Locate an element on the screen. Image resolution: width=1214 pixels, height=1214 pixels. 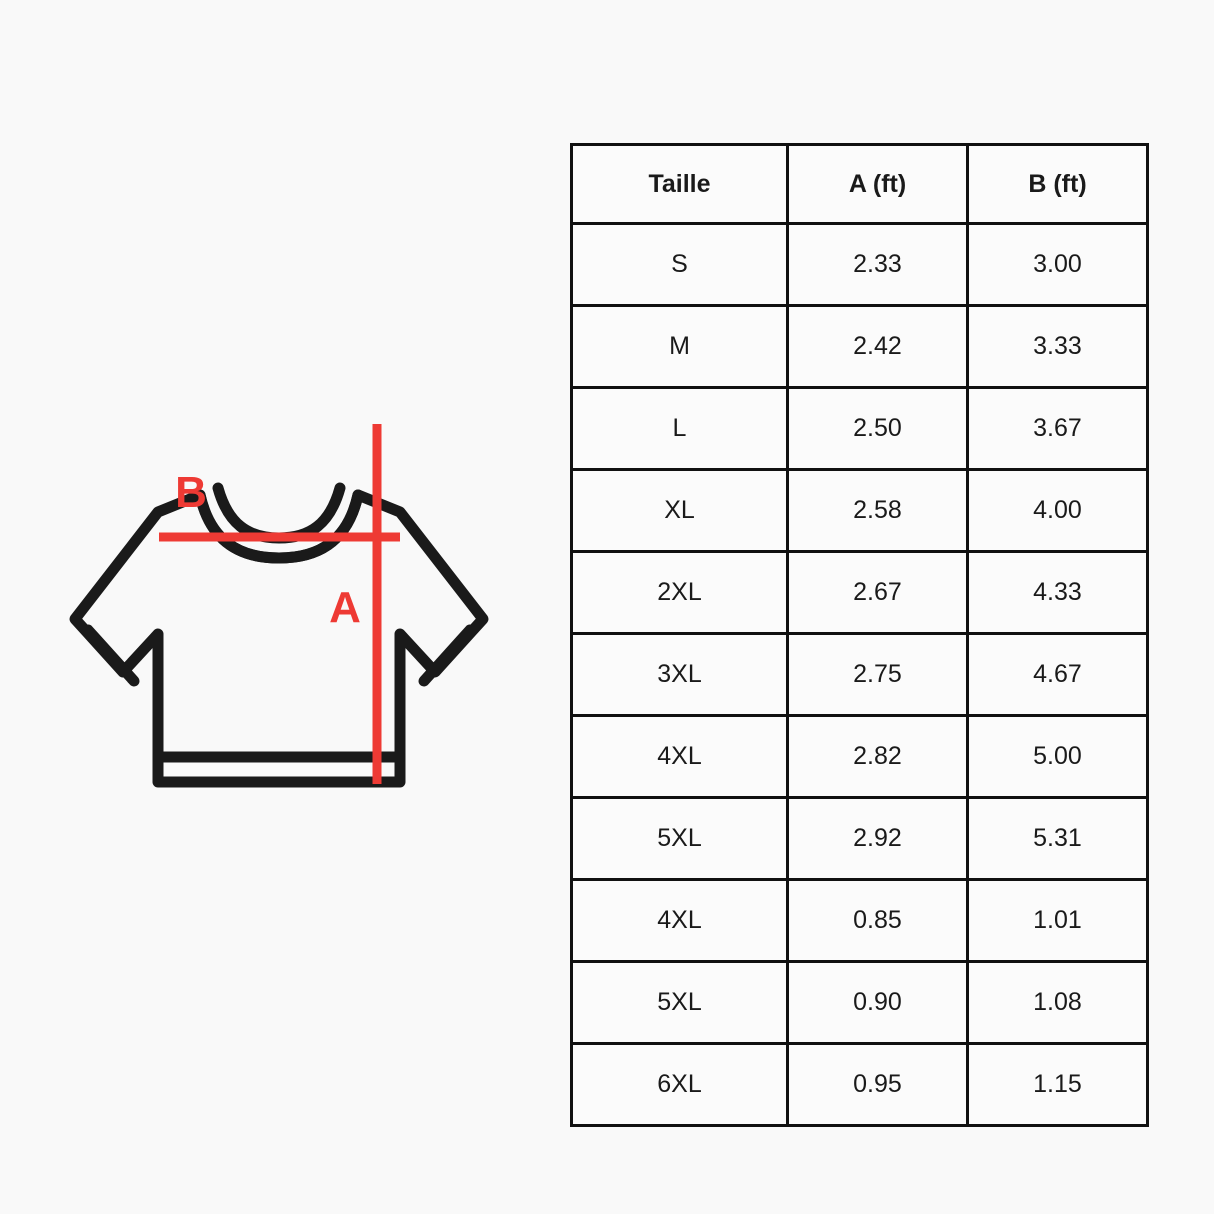
column-header-size: Taille is located at coordinates (679, 184).